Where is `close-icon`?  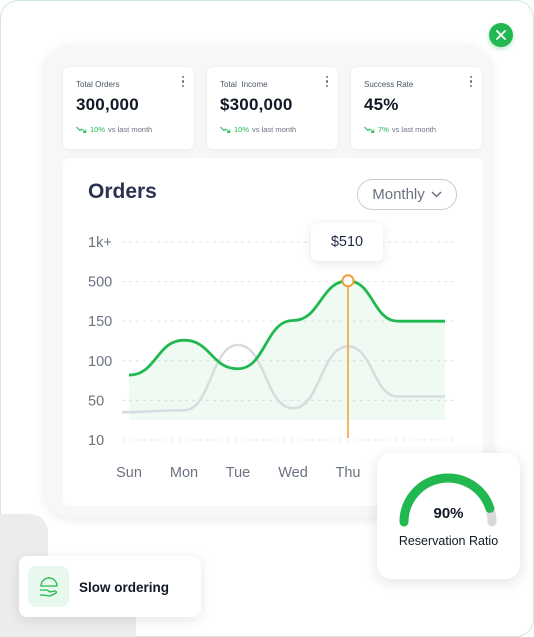
close-icon is located at coordinates (501, 35).